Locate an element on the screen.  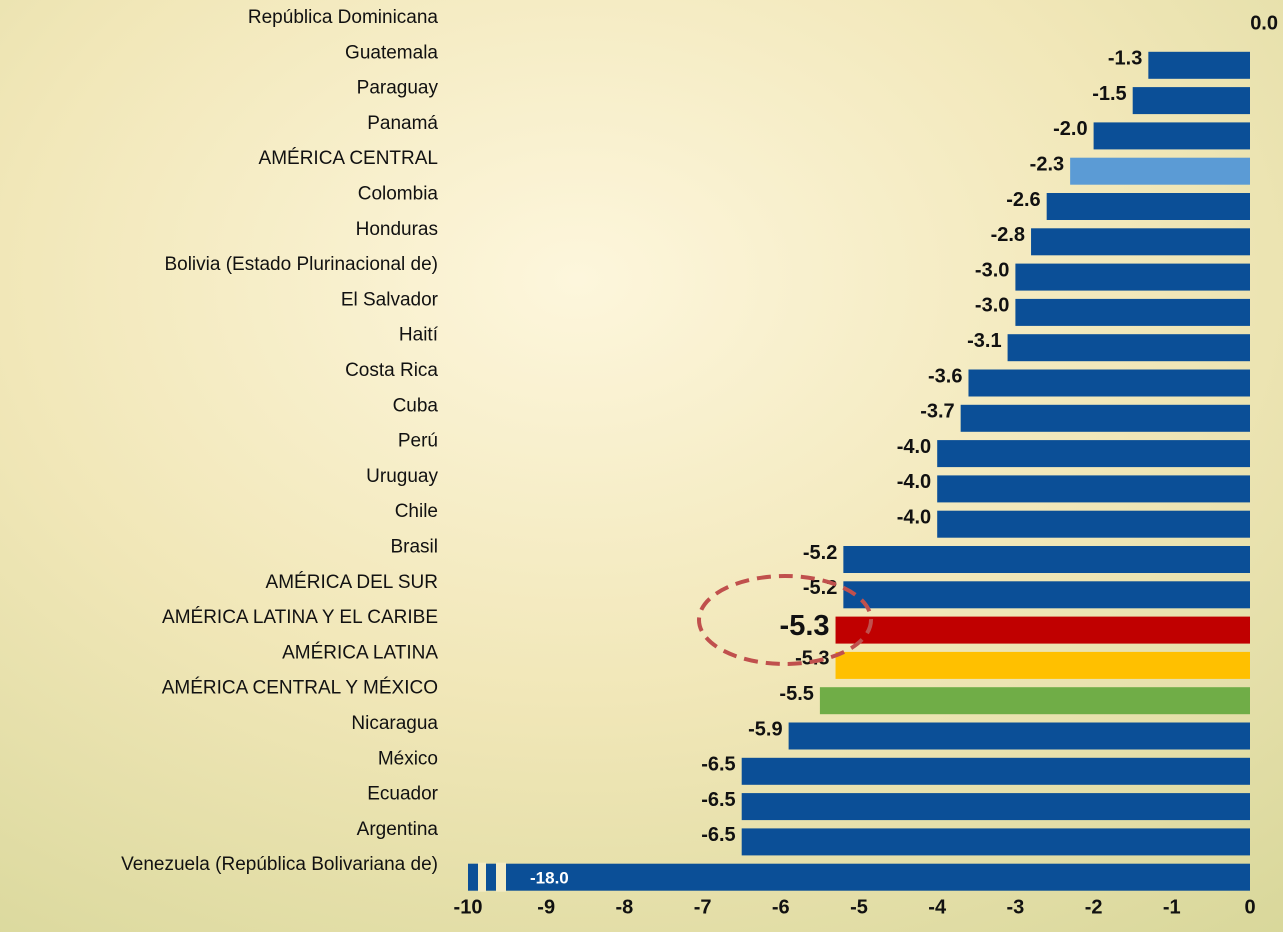
category-label: Colombia is located at coordinates (398, 194).